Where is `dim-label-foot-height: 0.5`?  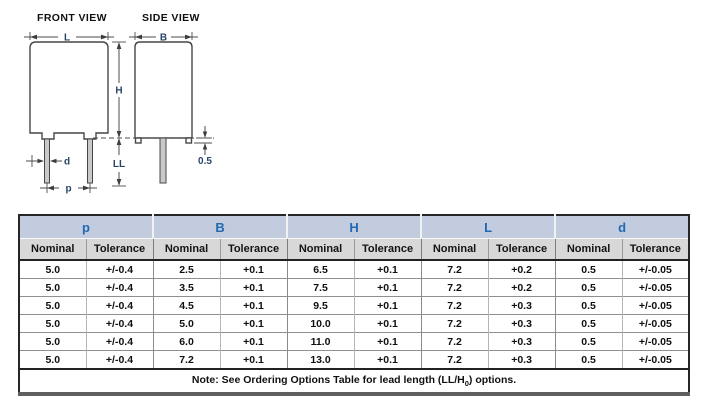
dim-label-foot-height: 0.5 is located at coordinates (205, 161).